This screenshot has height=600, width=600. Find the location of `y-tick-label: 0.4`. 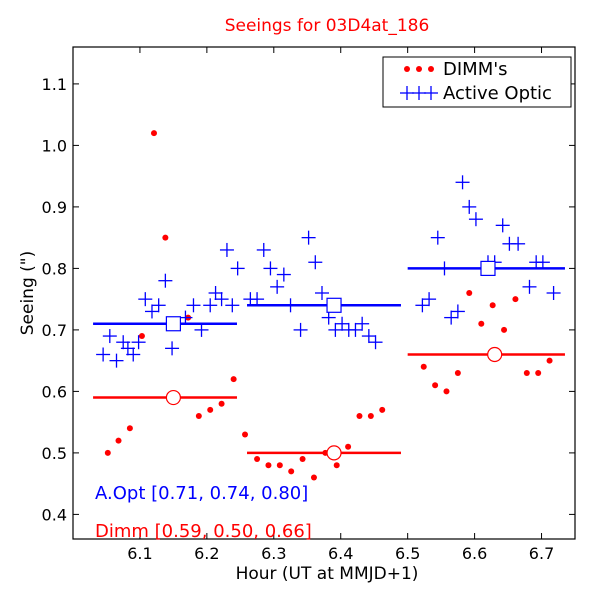

y-tick-label: 0.4 is located at coordinates (54, 514).